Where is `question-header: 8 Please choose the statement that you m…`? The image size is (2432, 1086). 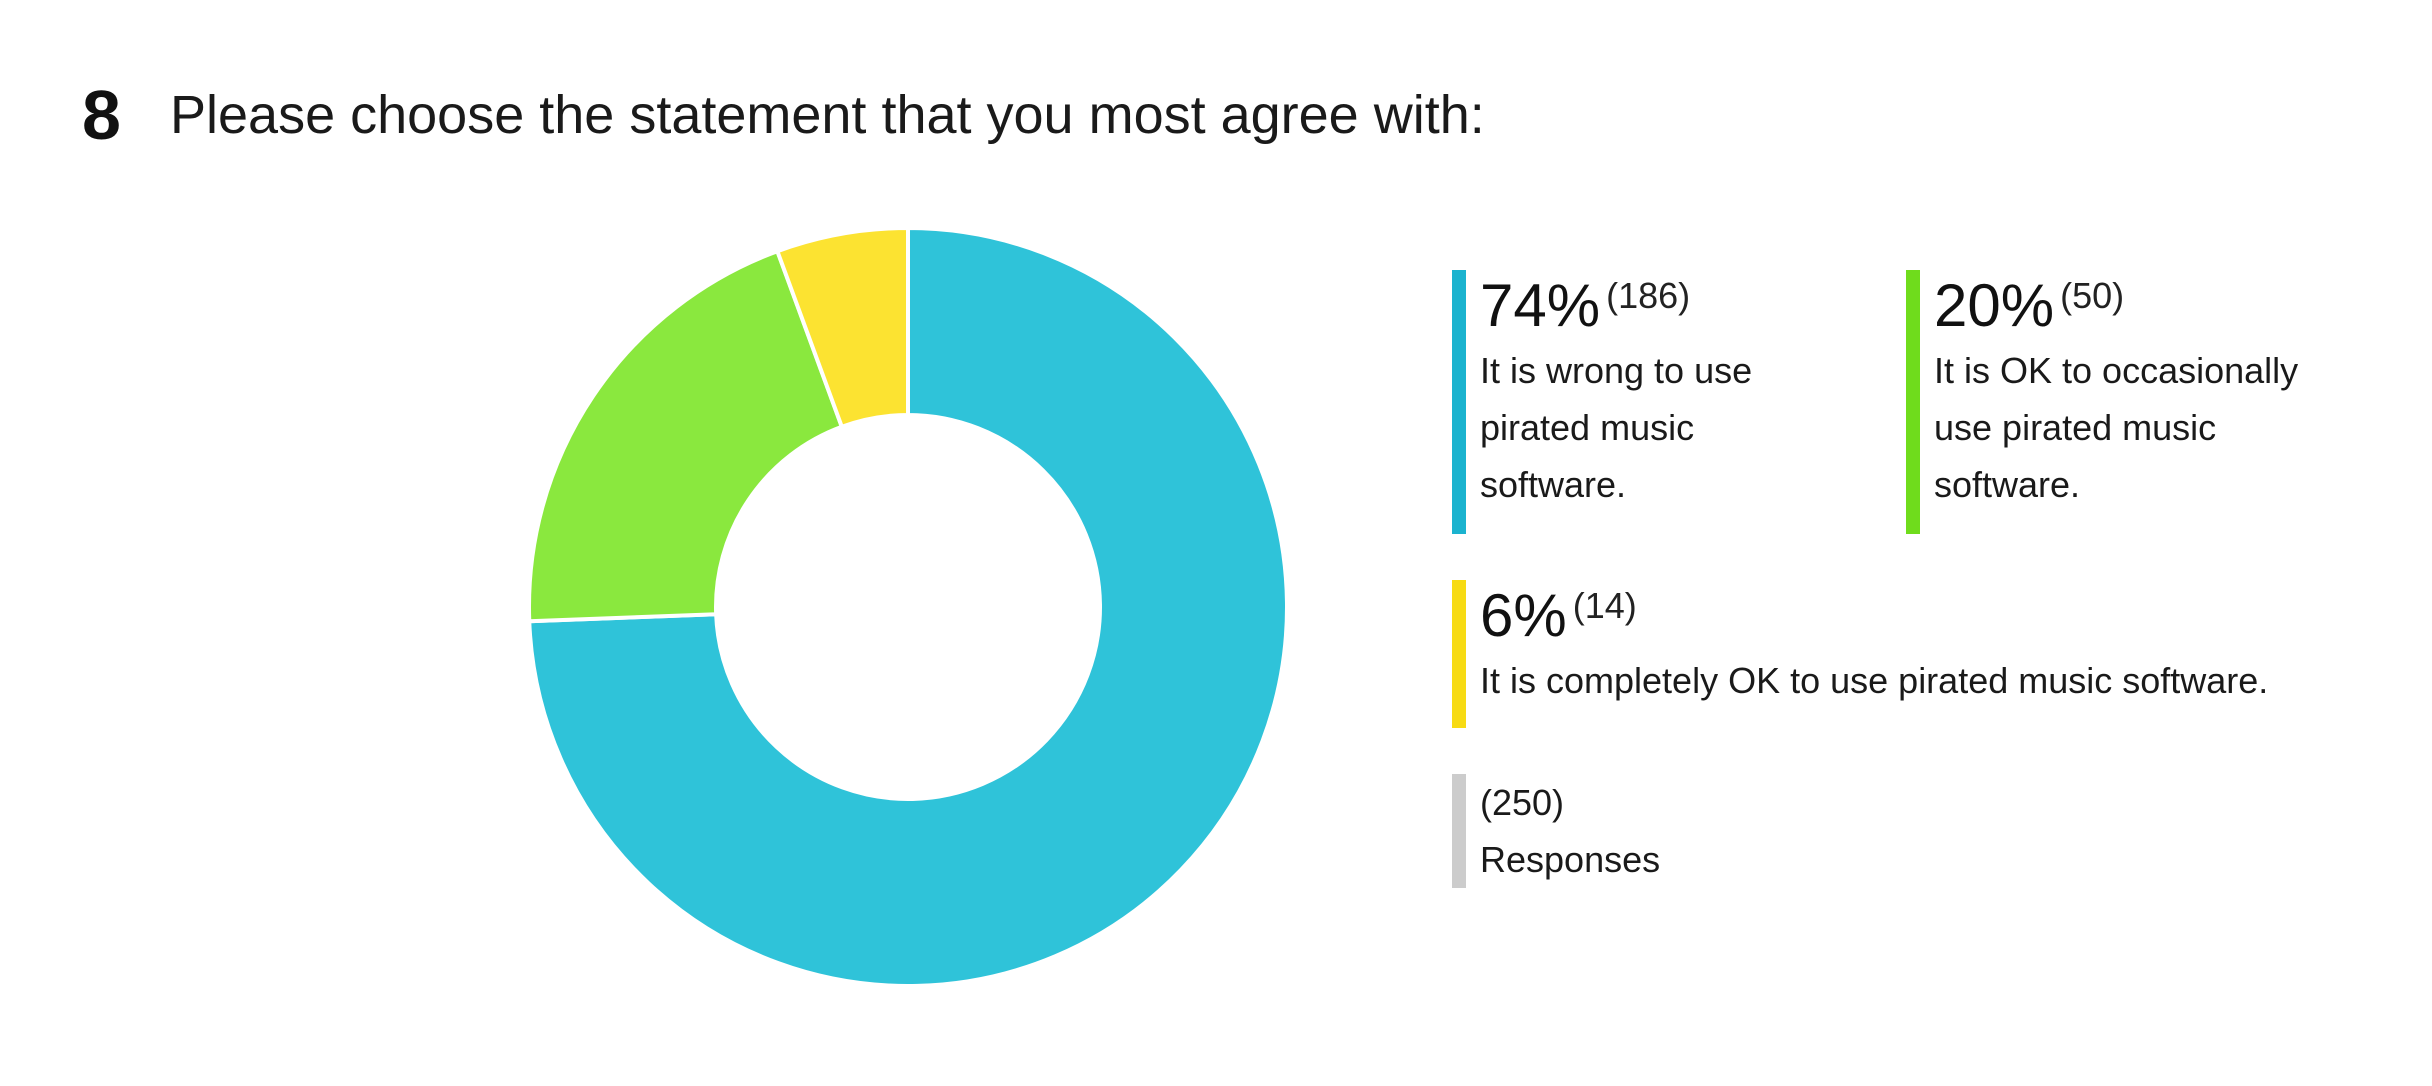 question-header: 8 Please choose the statement that you m… is located at coordinates (783, 115).